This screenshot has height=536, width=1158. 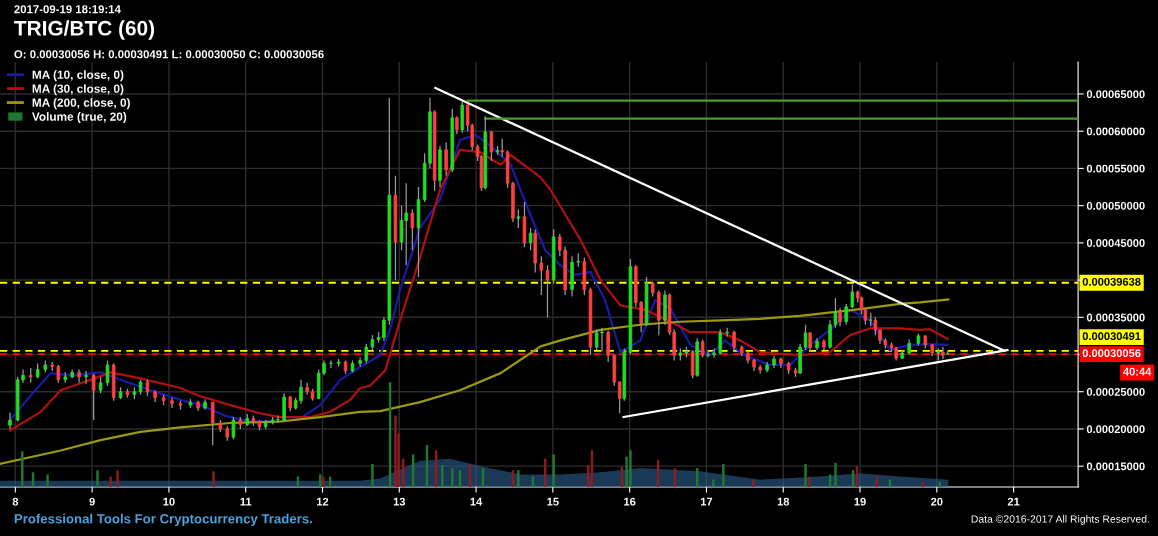 What do you see at coordinates (553, 501) in the screenshot?
I see `x-tick-label: 15` at bounding box center [553, 501].